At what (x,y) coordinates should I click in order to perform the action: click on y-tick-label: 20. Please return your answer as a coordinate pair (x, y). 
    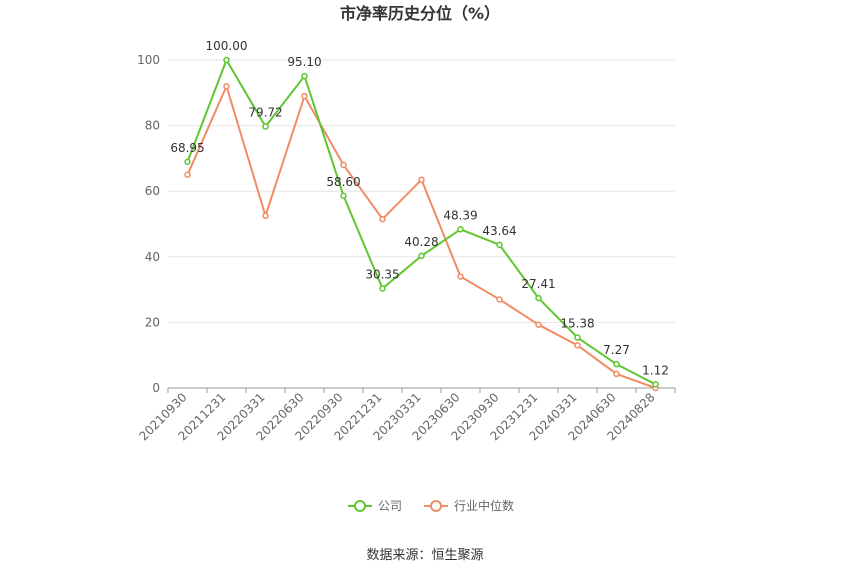
    Looking at the image, I should click on (152, 322).